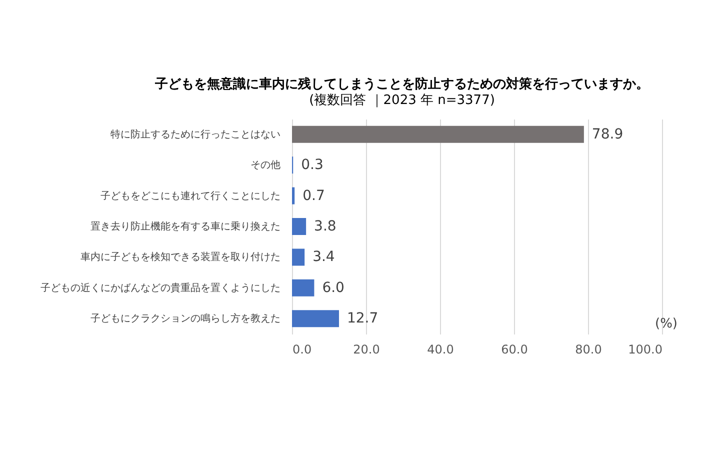 This screenshot has width=710, height=474. I want to click on data-label: 3.8, so click(325, 226).